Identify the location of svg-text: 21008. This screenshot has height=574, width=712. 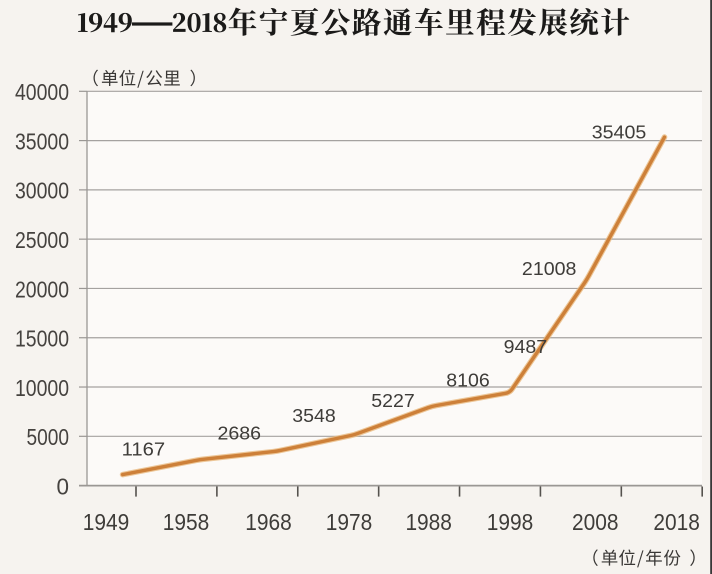
(549, 268).